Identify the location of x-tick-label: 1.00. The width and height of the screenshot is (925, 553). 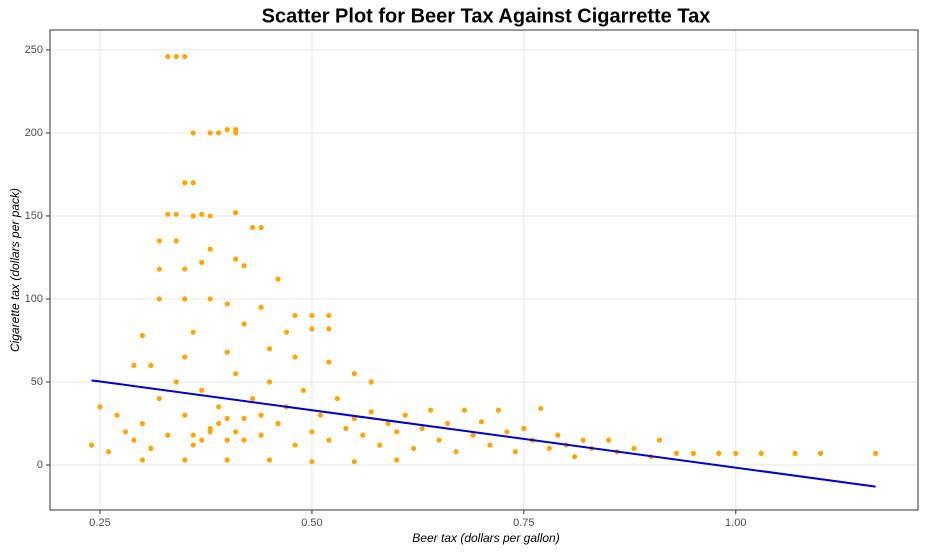
(735, 523).